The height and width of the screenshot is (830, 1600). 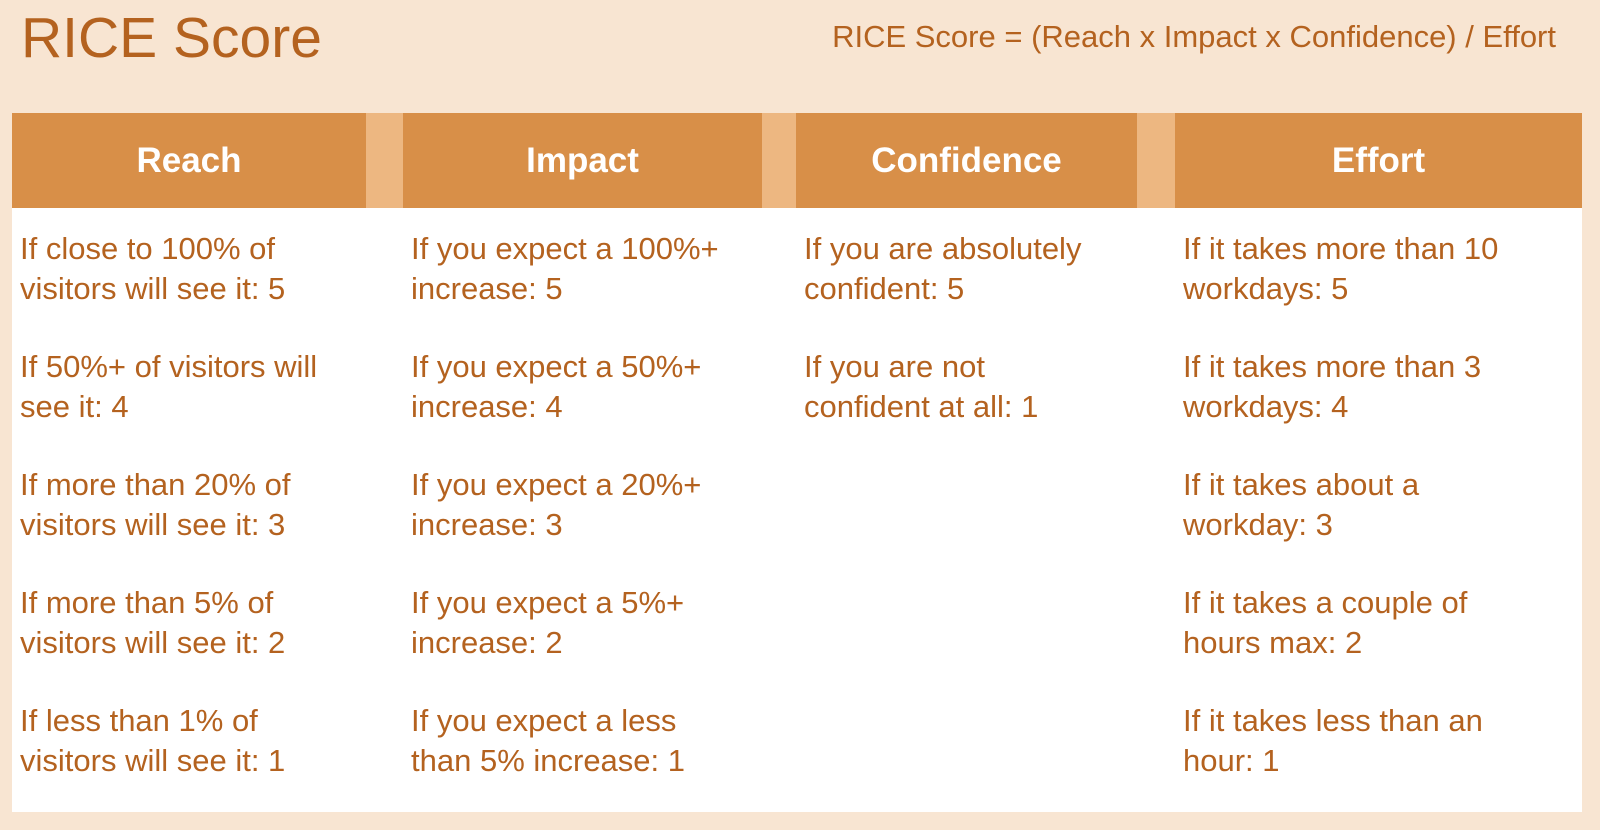 I want to click on entry-line: visitors will see it: 2, so click(x=153, y=642).